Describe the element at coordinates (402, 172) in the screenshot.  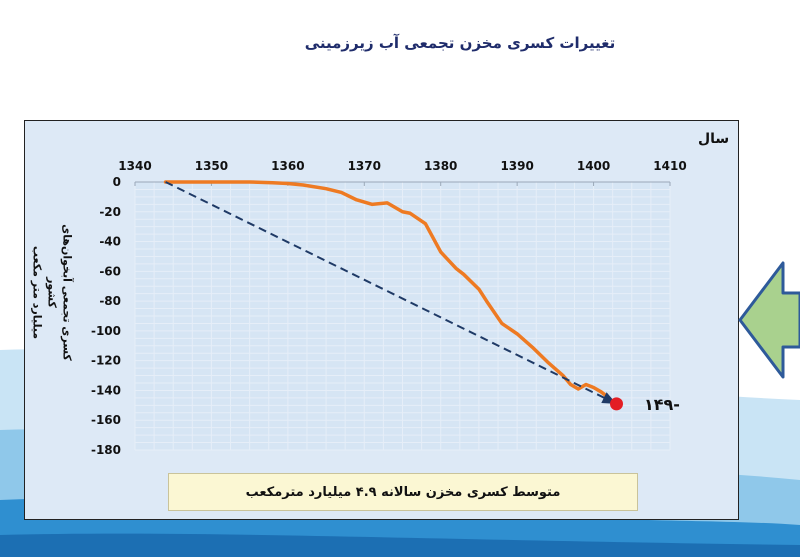
I see `x-tick-labels: 1340 1350 1360 1370 1380 1390 1400 1410` at that location.